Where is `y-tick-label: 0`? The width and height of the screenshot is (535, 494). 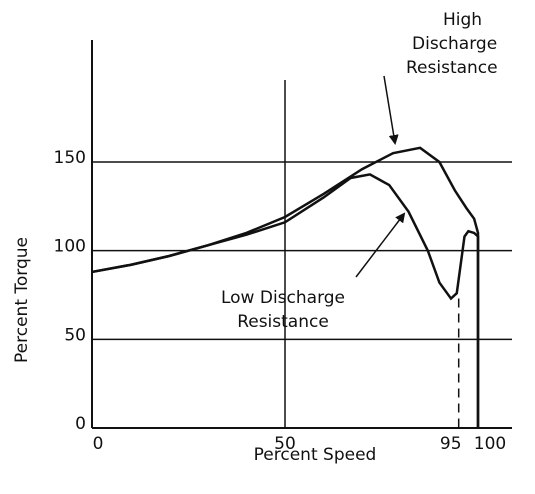
y-tick-label: 0 is located at coordinates (80, 424).